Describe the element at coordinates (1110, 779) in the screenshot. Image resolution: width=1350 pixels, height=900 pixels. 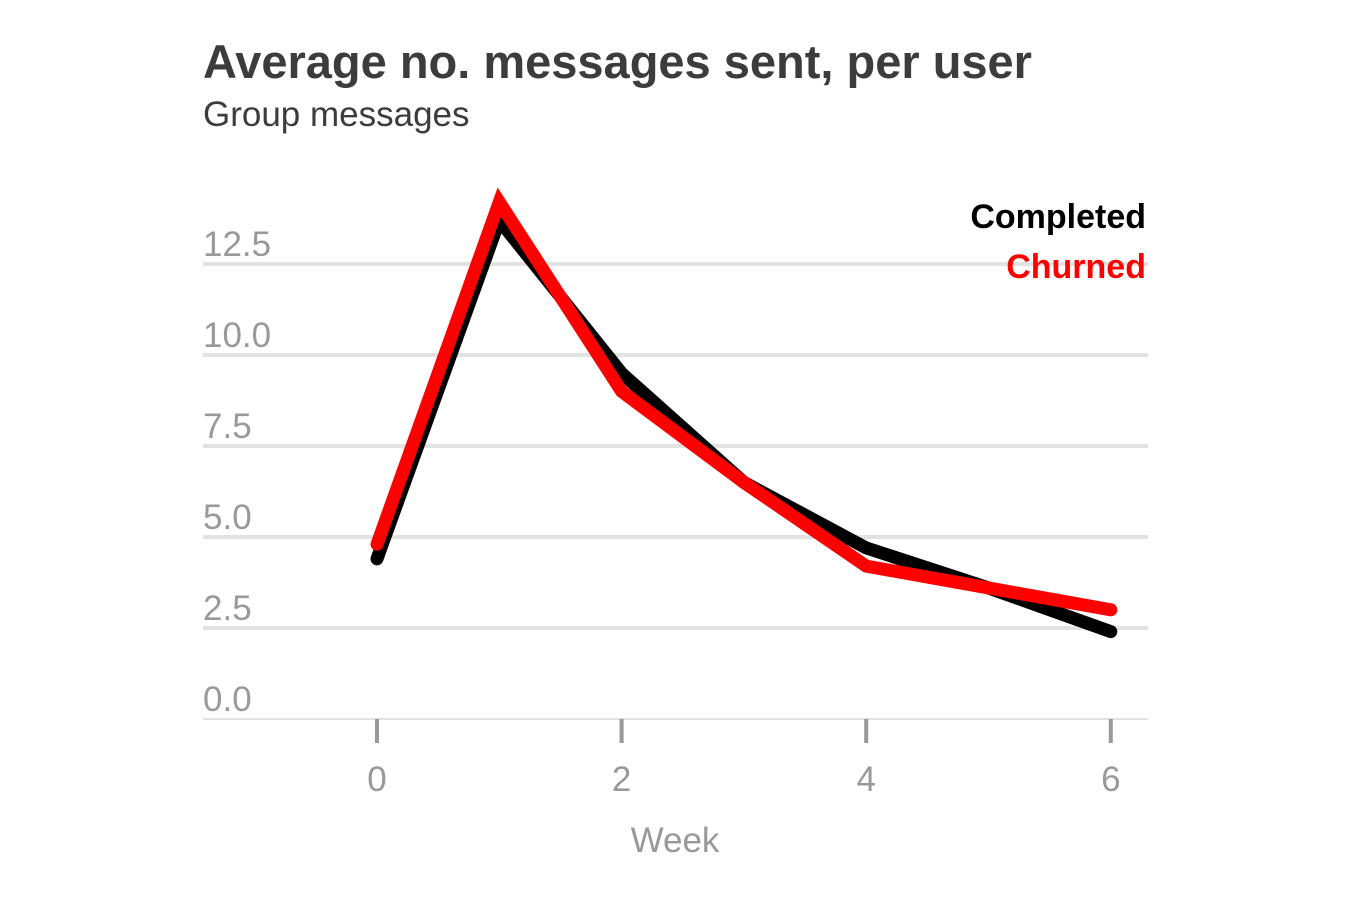
I see `x-tick-label: 6` at that location.